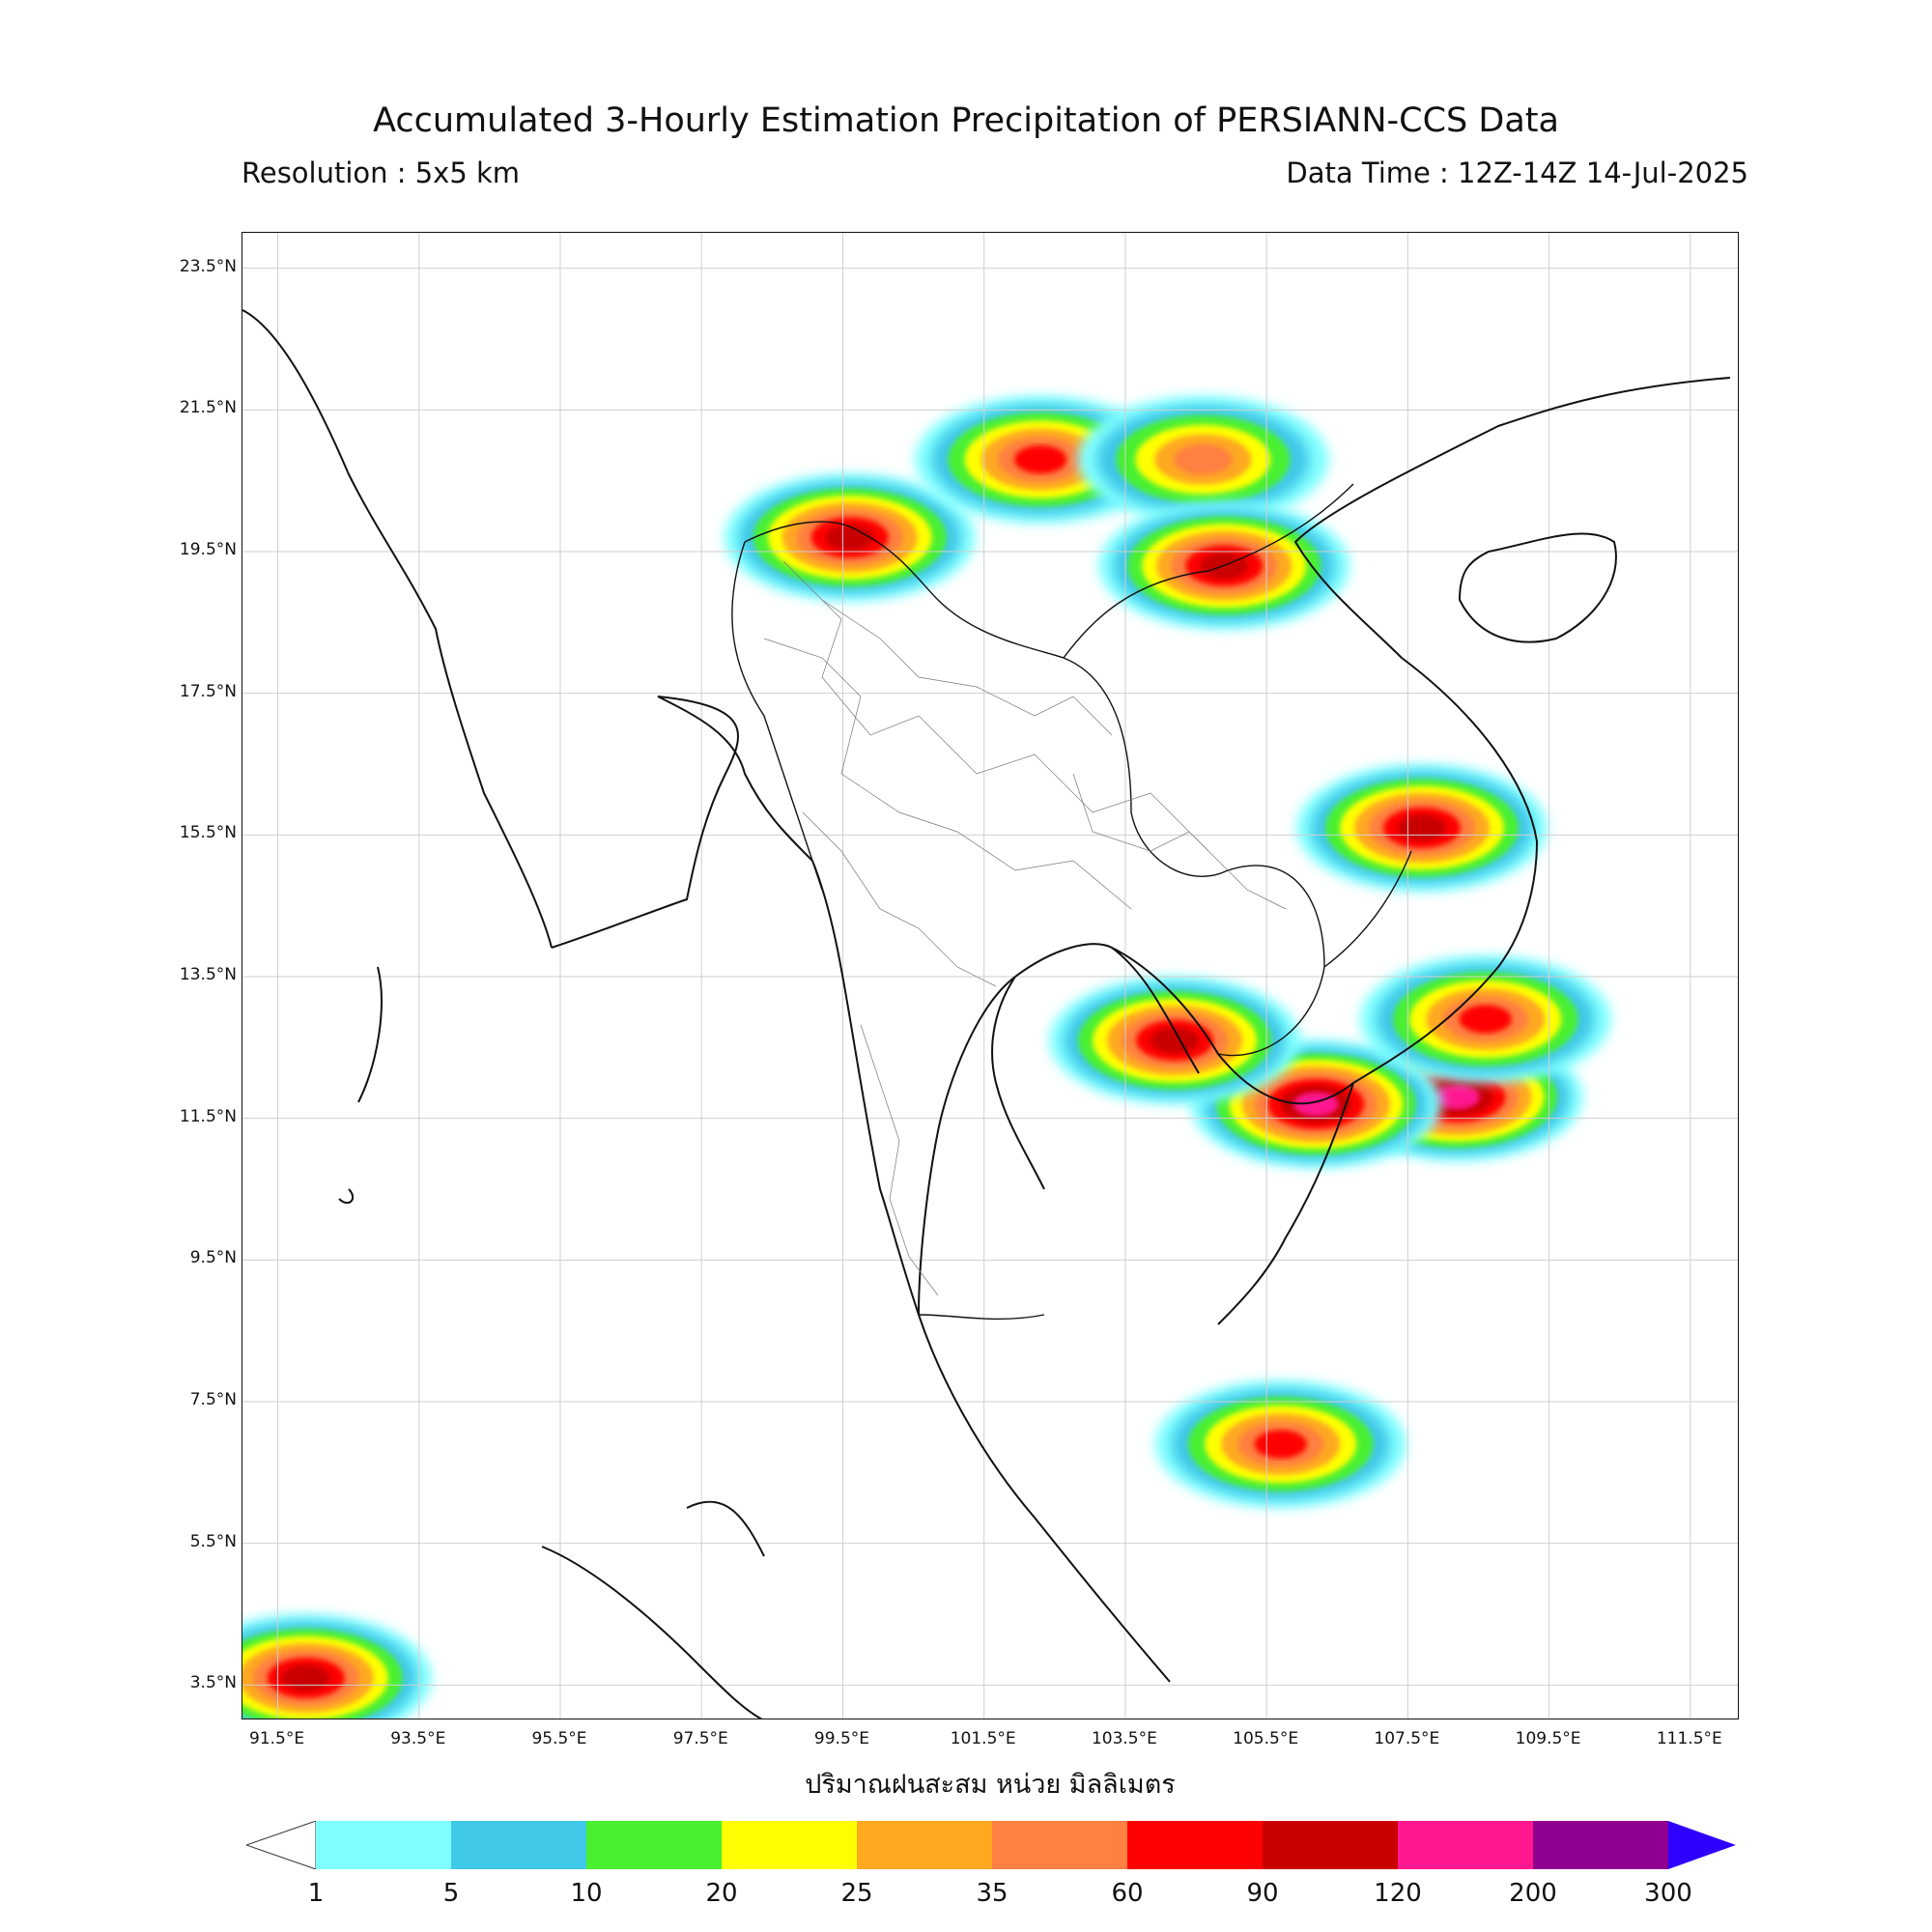 The height and width of the screenshot is (1932, 1932). I want to click on colorbar-threshold-label: 1, so click(316, 1893).